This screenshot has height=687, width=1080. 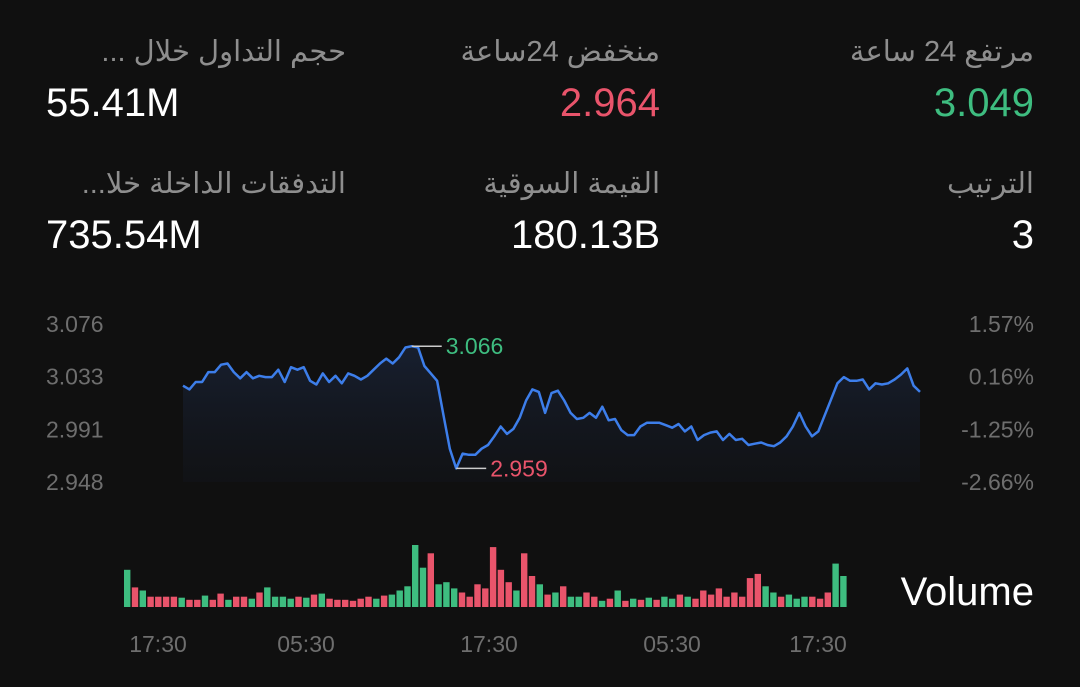 What do you see at coordinates (485, 576) in the screenshot?
I see `volume-bars` at bounding box center [485, 576].